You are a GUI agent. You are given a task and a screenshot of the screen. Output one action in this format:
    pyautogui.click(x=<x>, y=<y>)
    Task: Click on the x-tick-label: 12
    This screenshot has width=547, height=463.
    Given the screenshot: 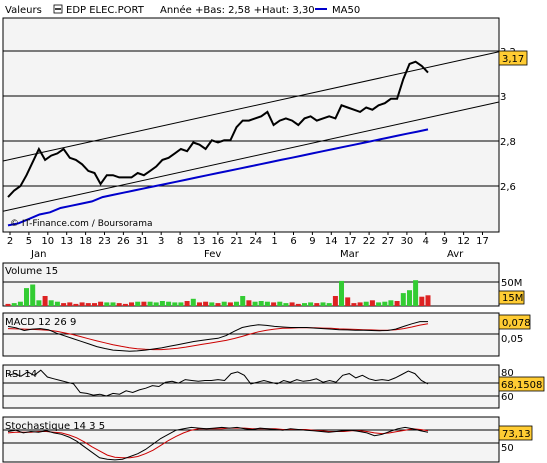 What is the action you would take?
    pyautogui.click(x=463, y=241)
    